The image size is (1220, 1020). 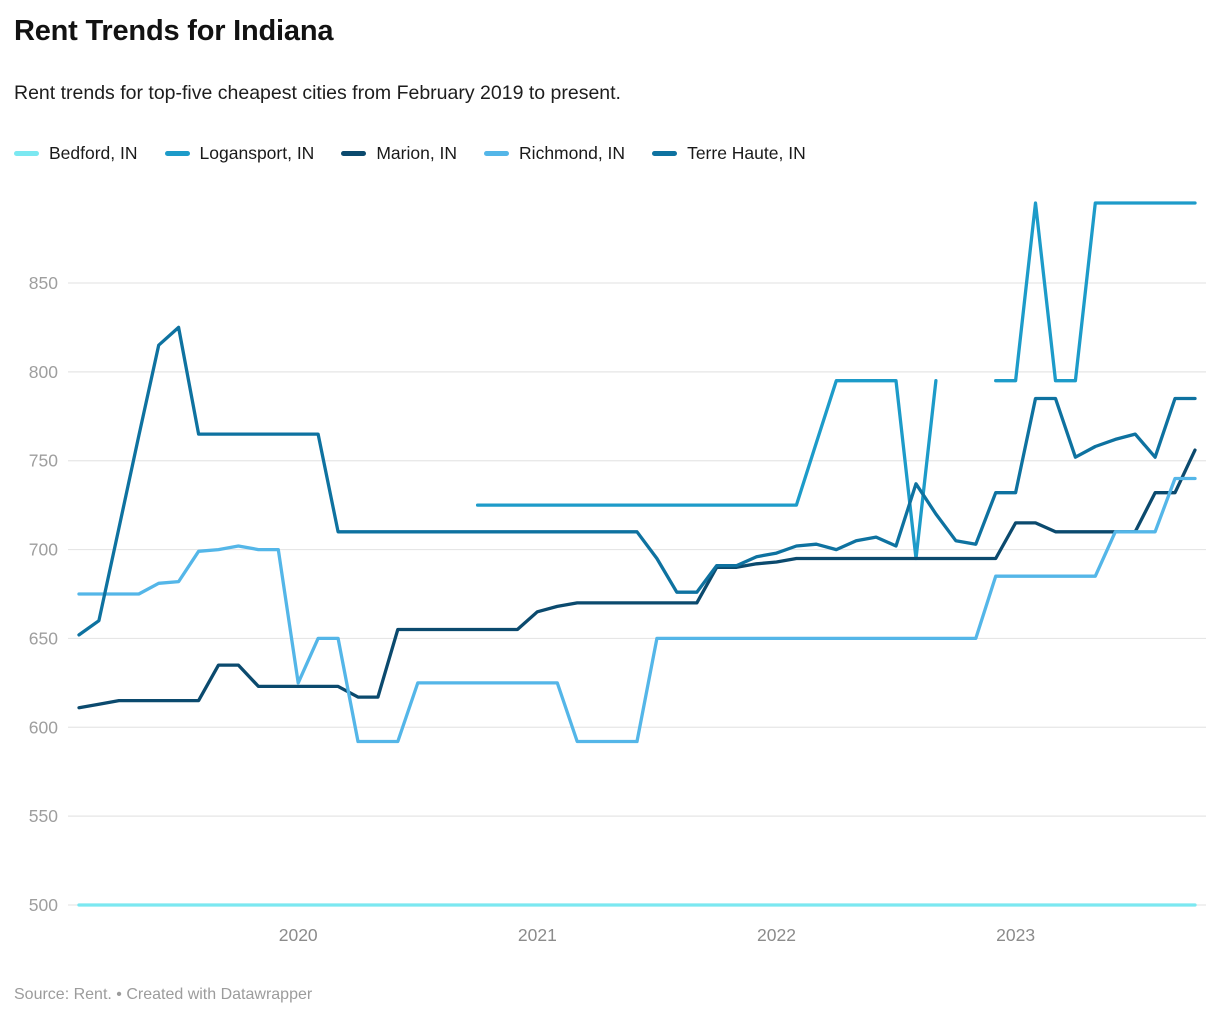 I want to click on legend-item-terre-haute-in: Terre Haute, IN, so click(x=729, y=153).